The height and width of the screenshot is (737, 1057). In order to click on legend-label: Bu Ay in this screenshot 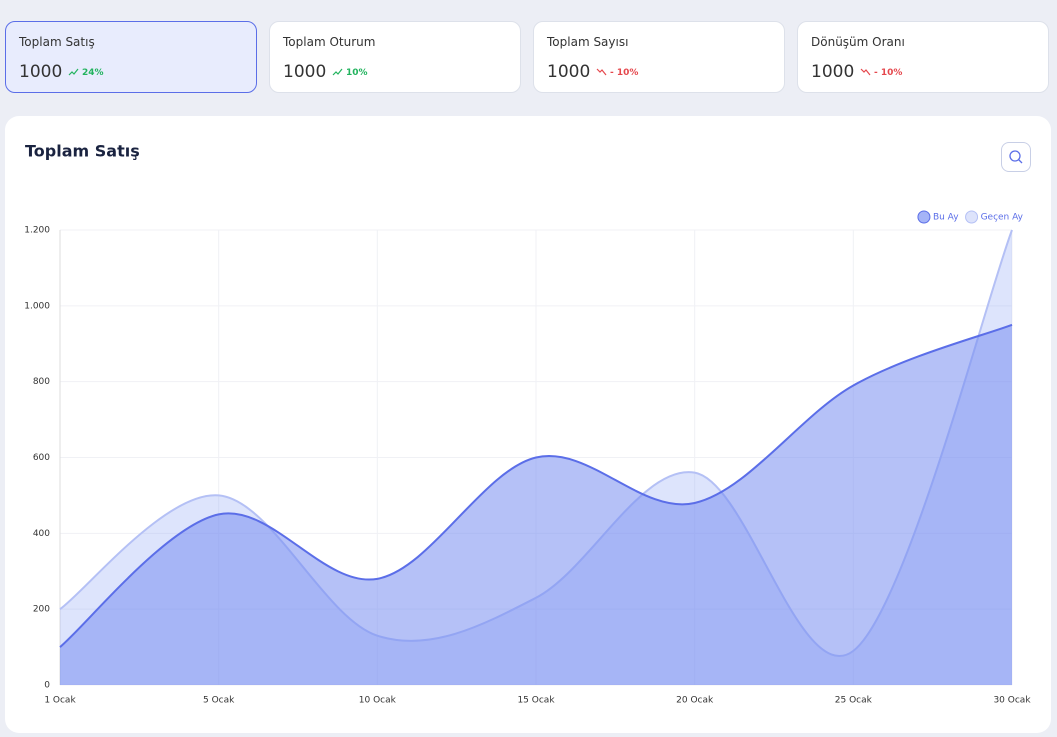, I will do `click(946, 218)`.